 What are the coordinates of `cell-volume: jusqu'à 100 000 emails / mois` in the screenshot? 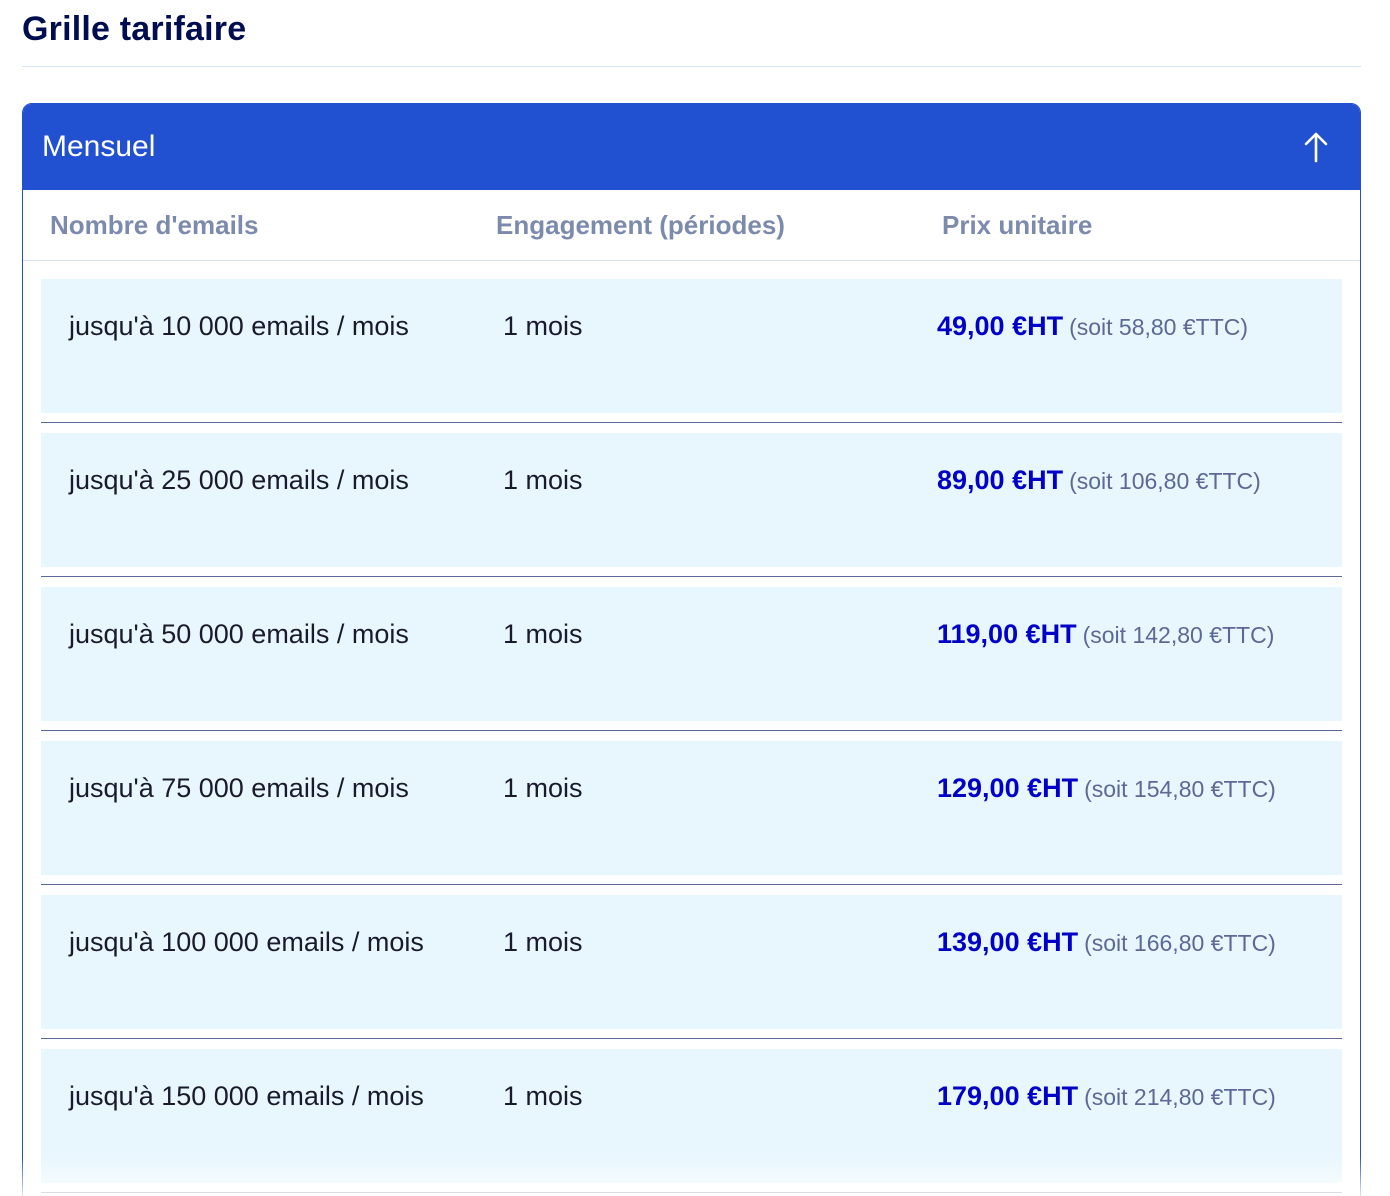 It's located at (246, 942).